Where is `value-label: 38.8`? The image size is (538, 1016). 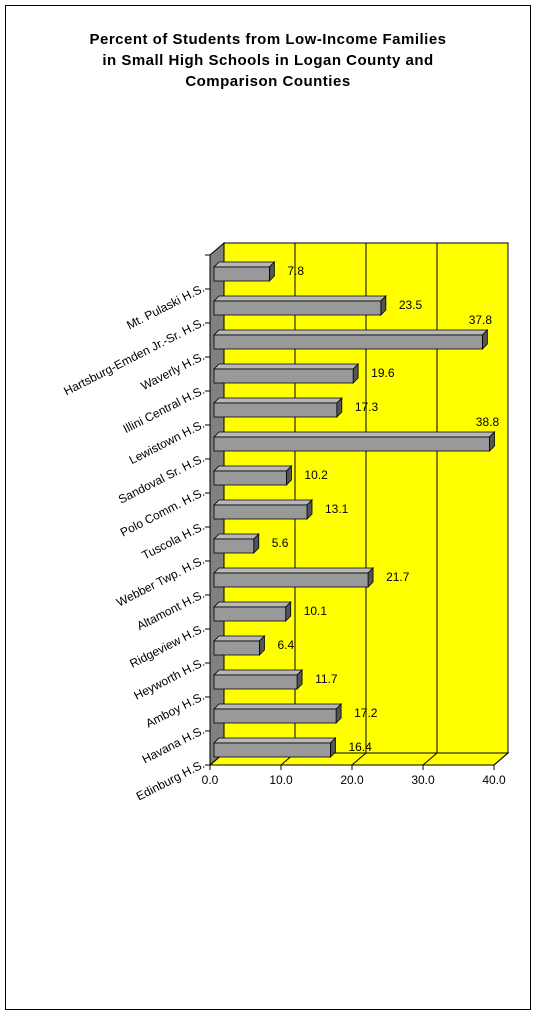 value-label: 38.8 is located at coordinates (488, 422).